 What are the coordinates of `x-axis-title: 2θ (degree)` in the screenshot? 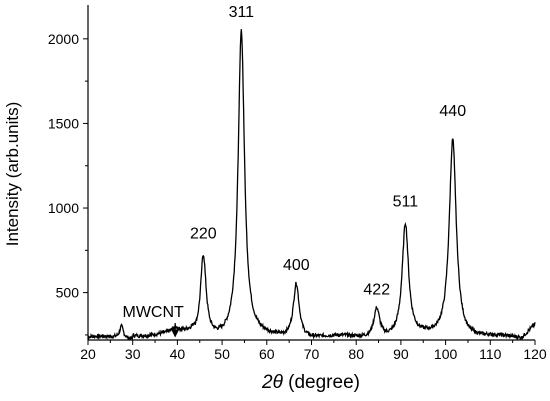 It's located at (310, 382).